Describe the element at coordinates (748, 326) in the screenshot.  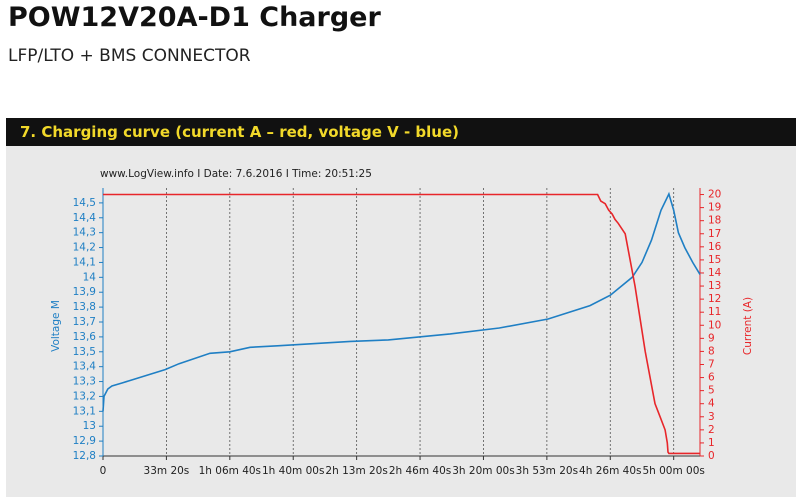
I see `y2-axis-label: Current (A)` at that location.